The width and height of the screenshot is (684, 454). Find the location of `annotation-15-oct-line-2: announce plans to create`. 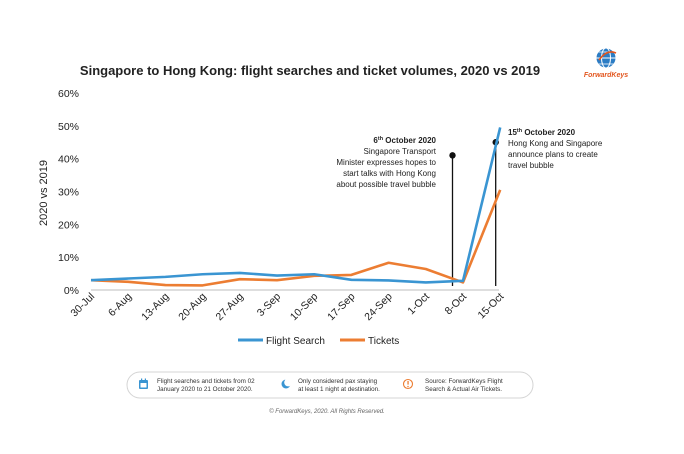

annotation-15-oct-line-2: announce plans to create is located at coordinates (553, 154).